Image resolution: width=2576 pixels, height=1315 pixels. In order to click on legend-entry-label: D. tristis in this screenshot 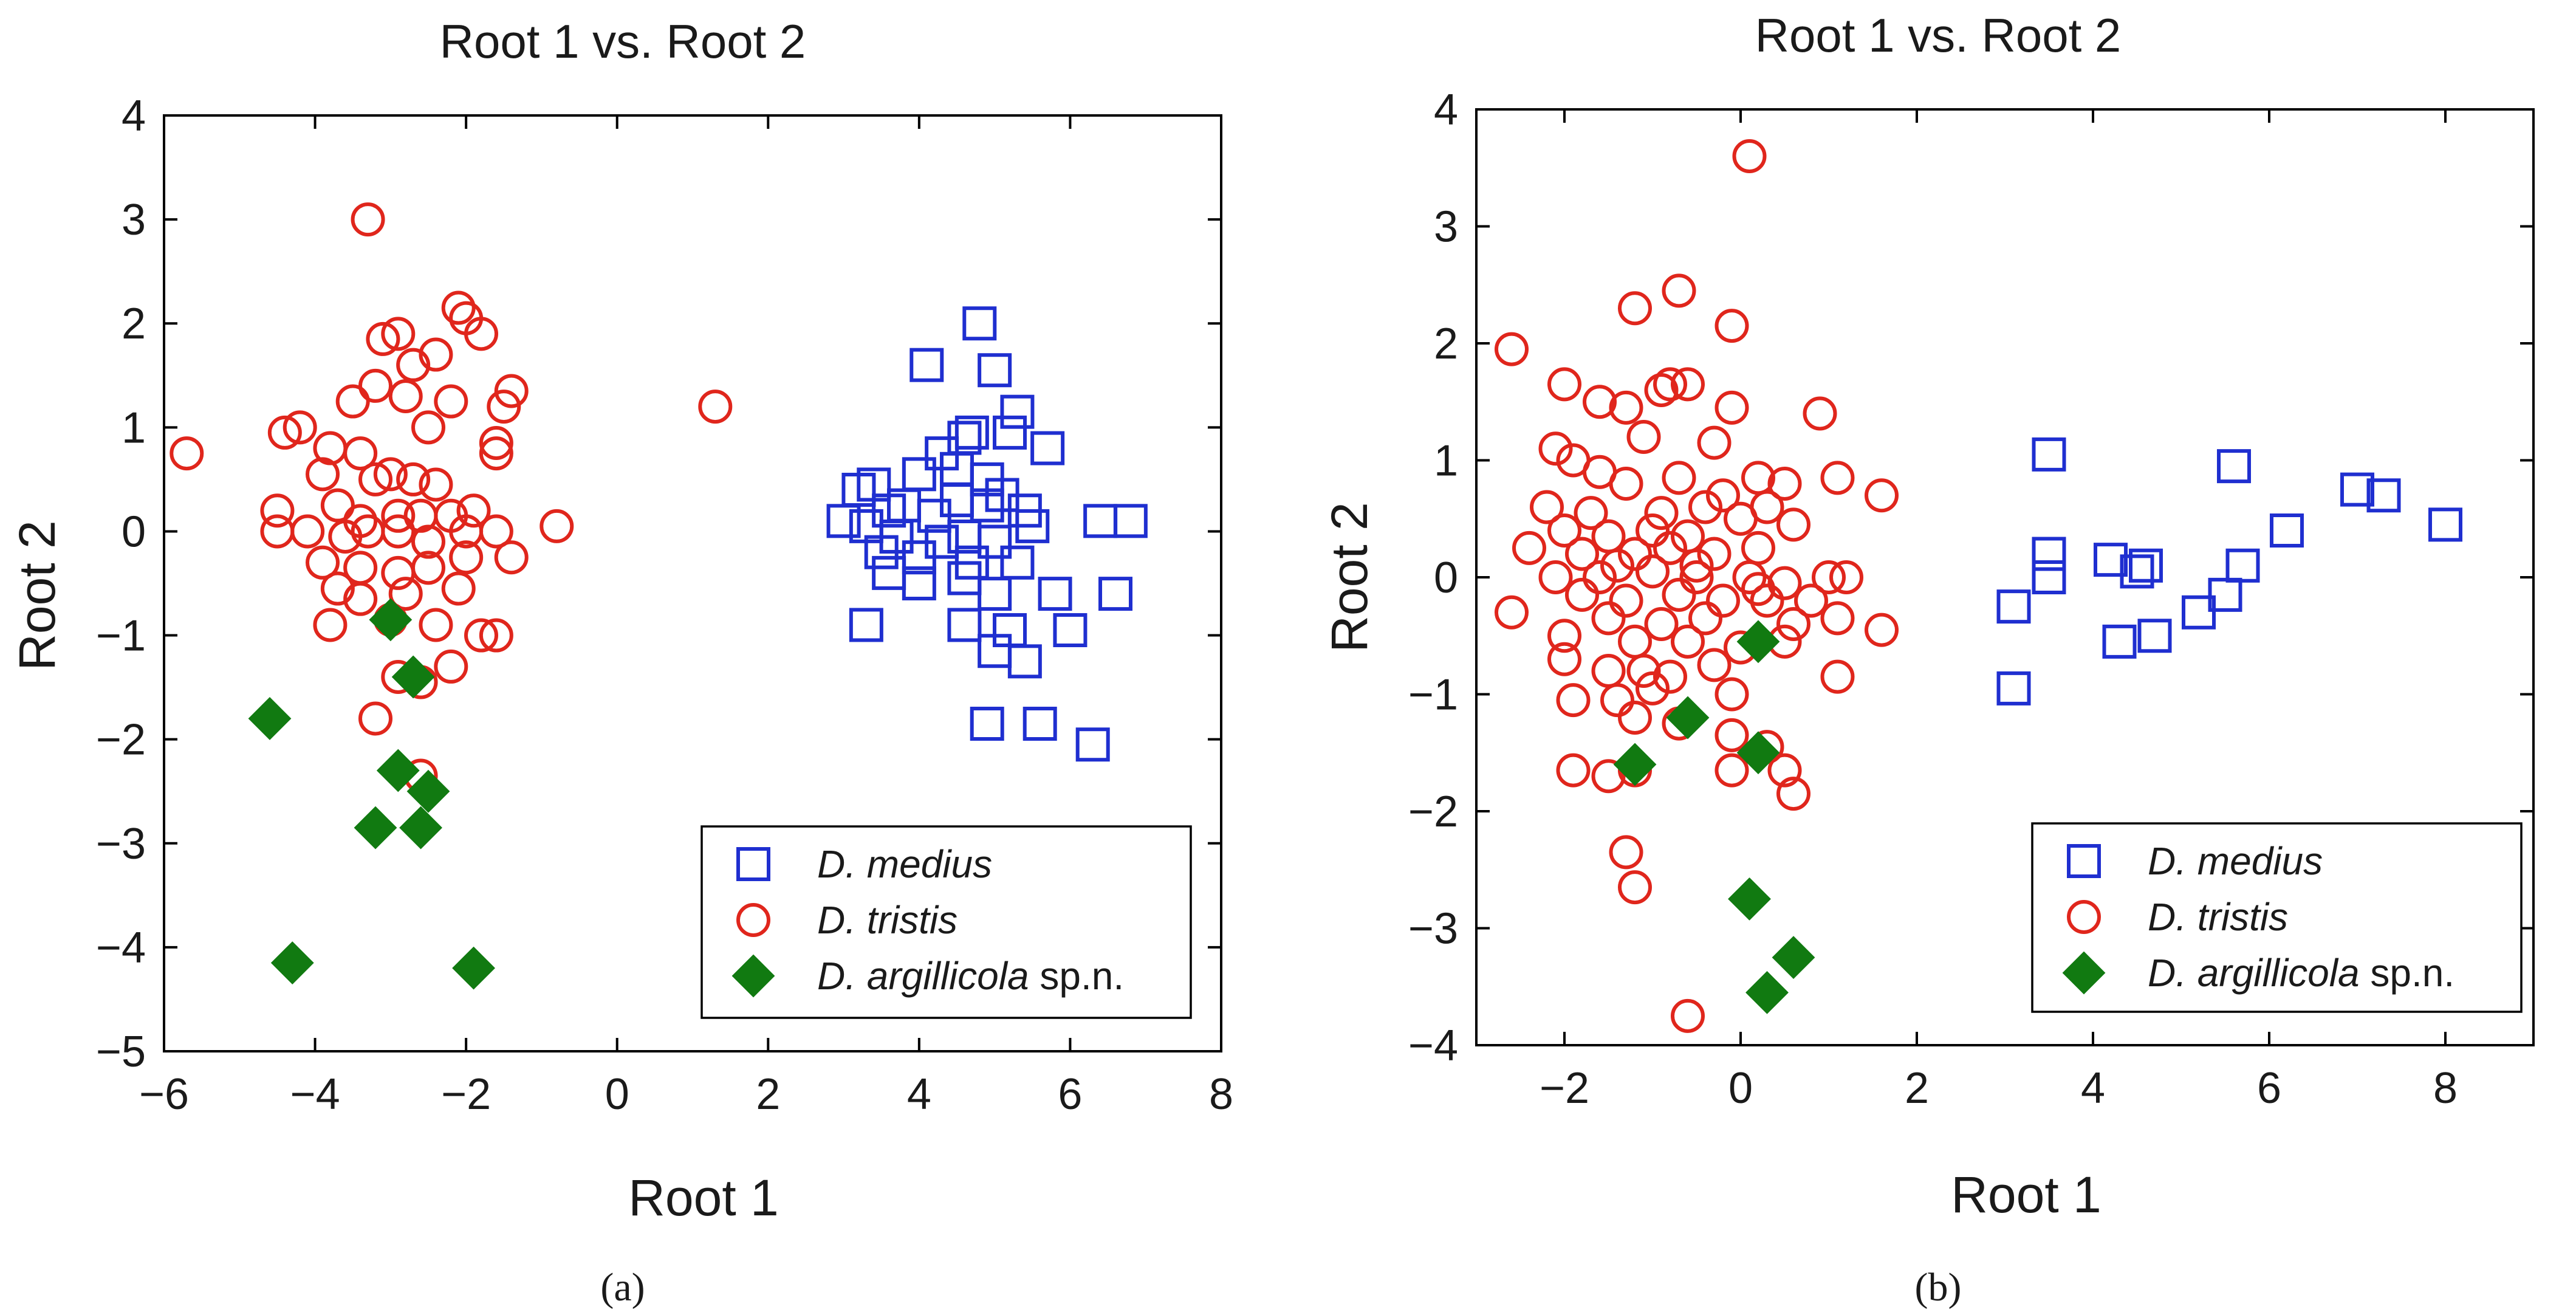, I will do `click(2218, 917)`.